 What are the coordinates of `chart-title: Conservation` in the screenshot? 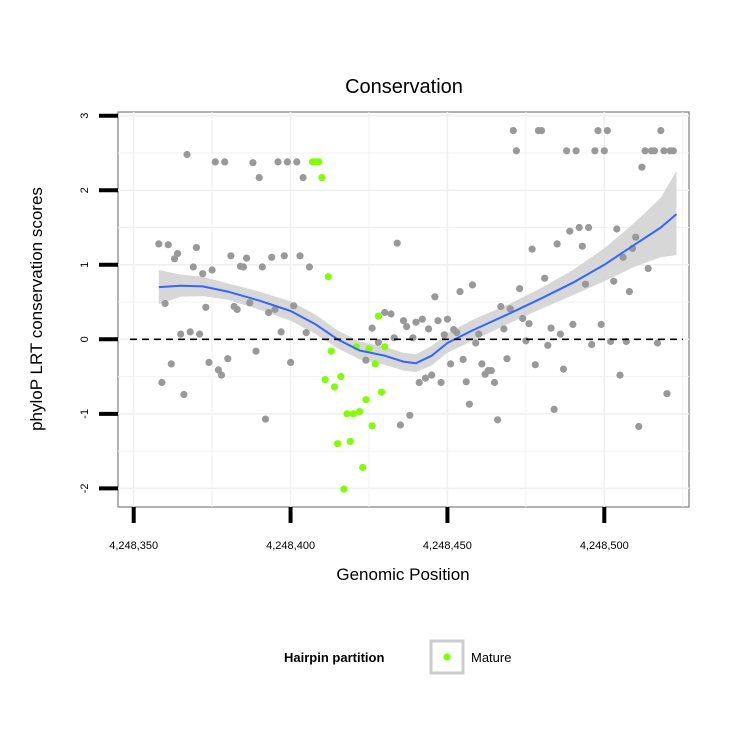 It's located at (404, 87).